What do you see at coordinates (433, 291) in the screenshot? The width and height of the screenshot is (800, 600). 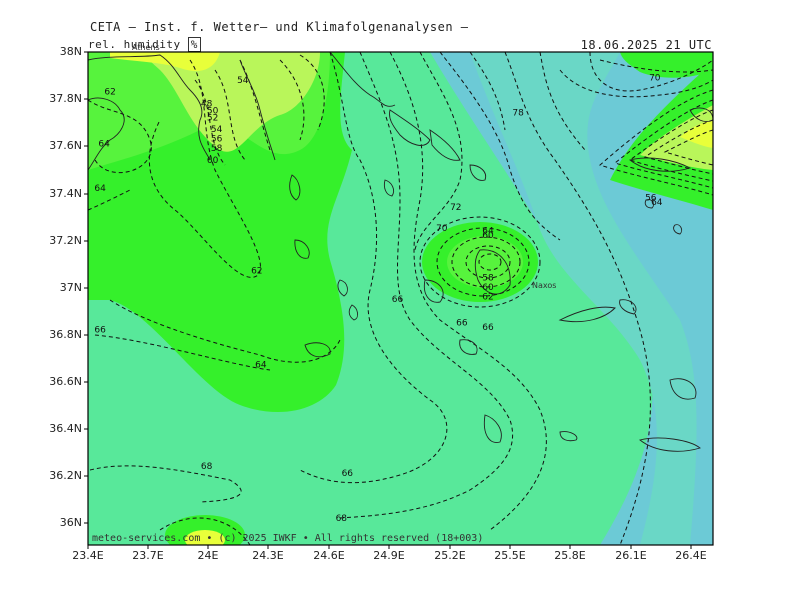 I see `island-paros` at bounding box center [433, 291].